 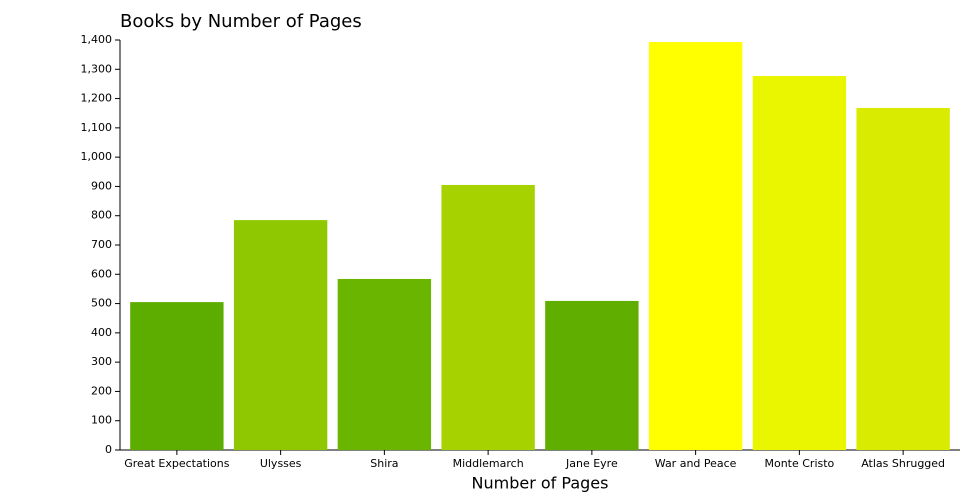 I want to click on y-tick-label: 400, so click(x=101, y=332).